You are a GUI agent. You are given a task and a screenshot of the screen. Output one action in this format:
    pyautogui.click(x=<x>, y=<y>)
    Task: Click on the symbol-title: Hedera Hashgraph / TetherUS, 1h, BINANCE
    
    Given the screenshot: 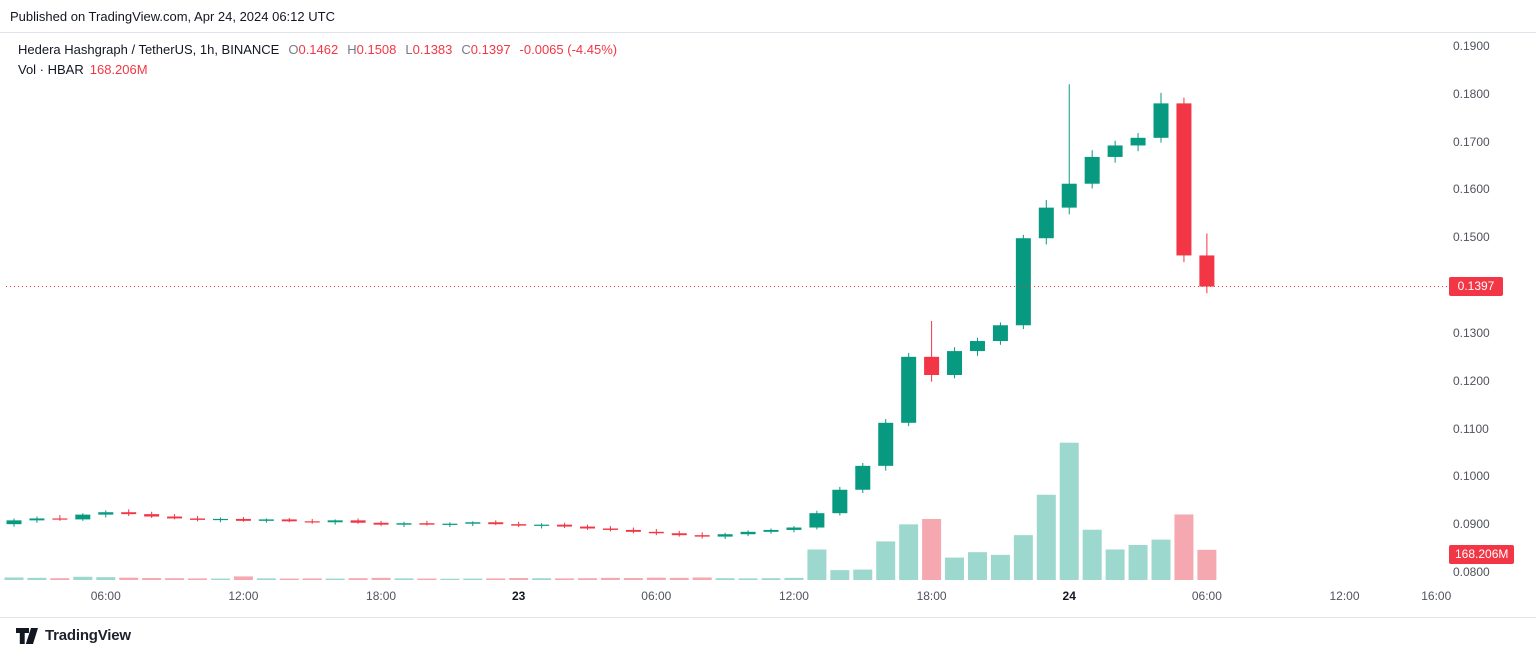 What is the action you would take?
    pyautogui.click(x=149, y=49)
    